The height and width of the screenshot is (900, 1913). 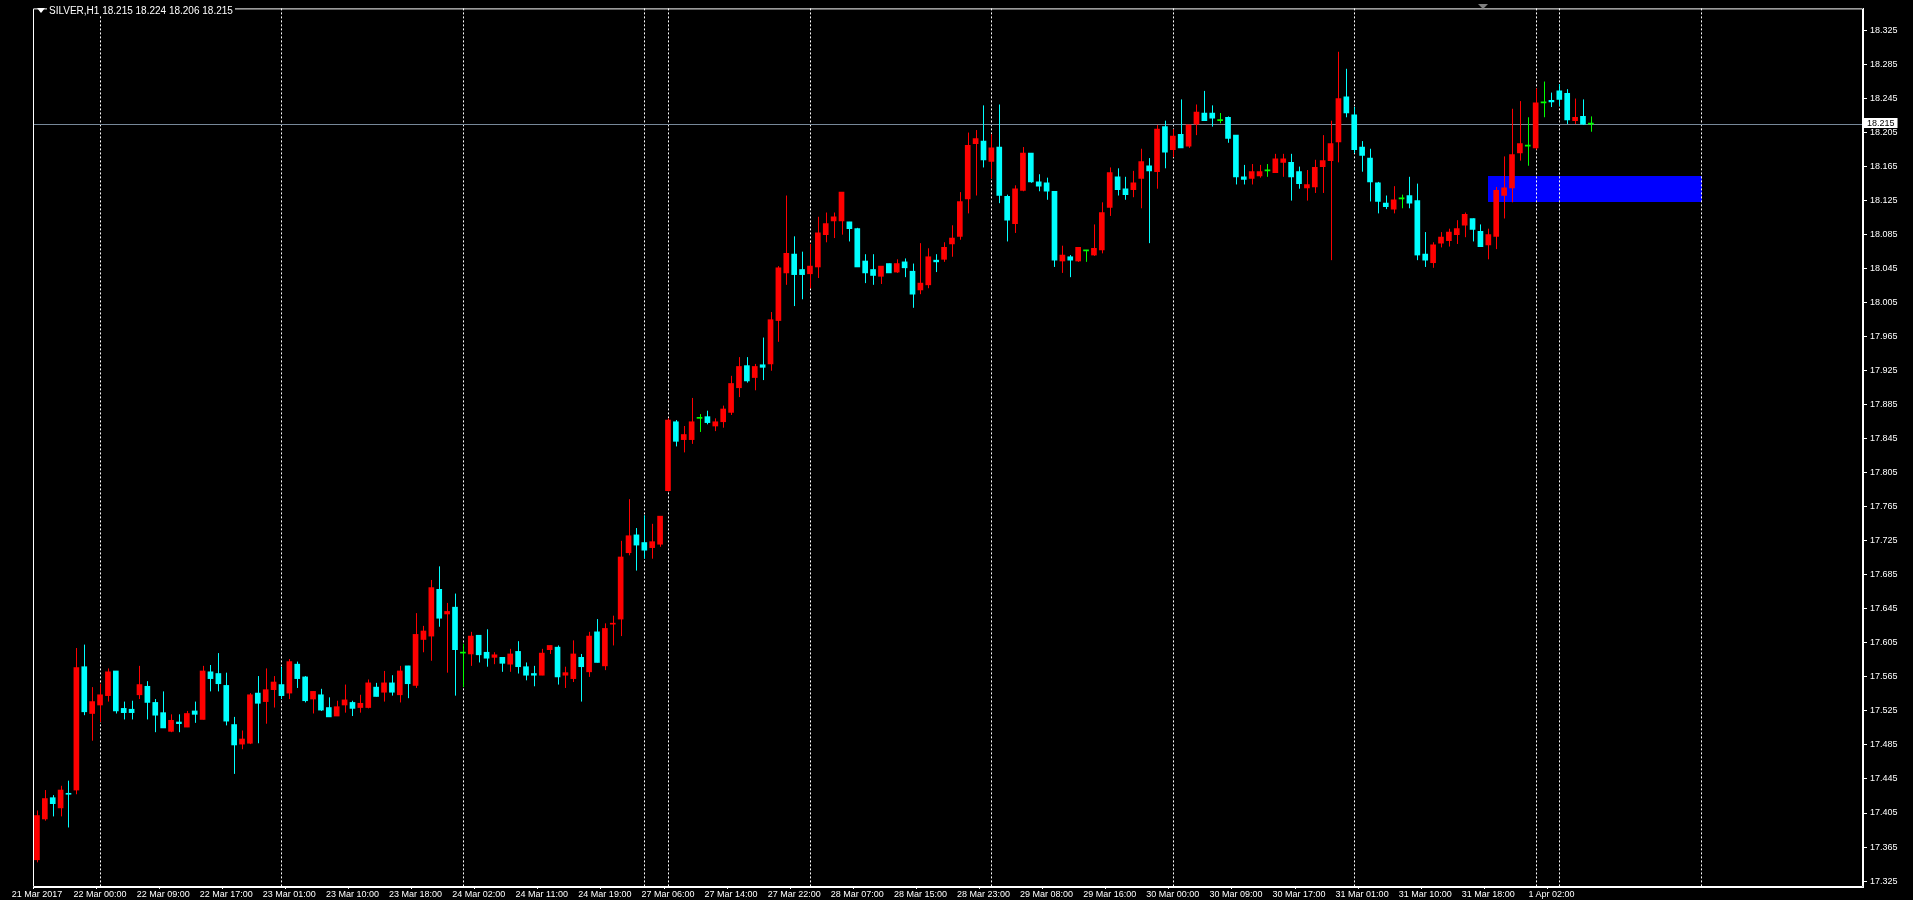 I want to click on x-tick-label: 29 Mar 16:00, so click(x=1110, y=893).